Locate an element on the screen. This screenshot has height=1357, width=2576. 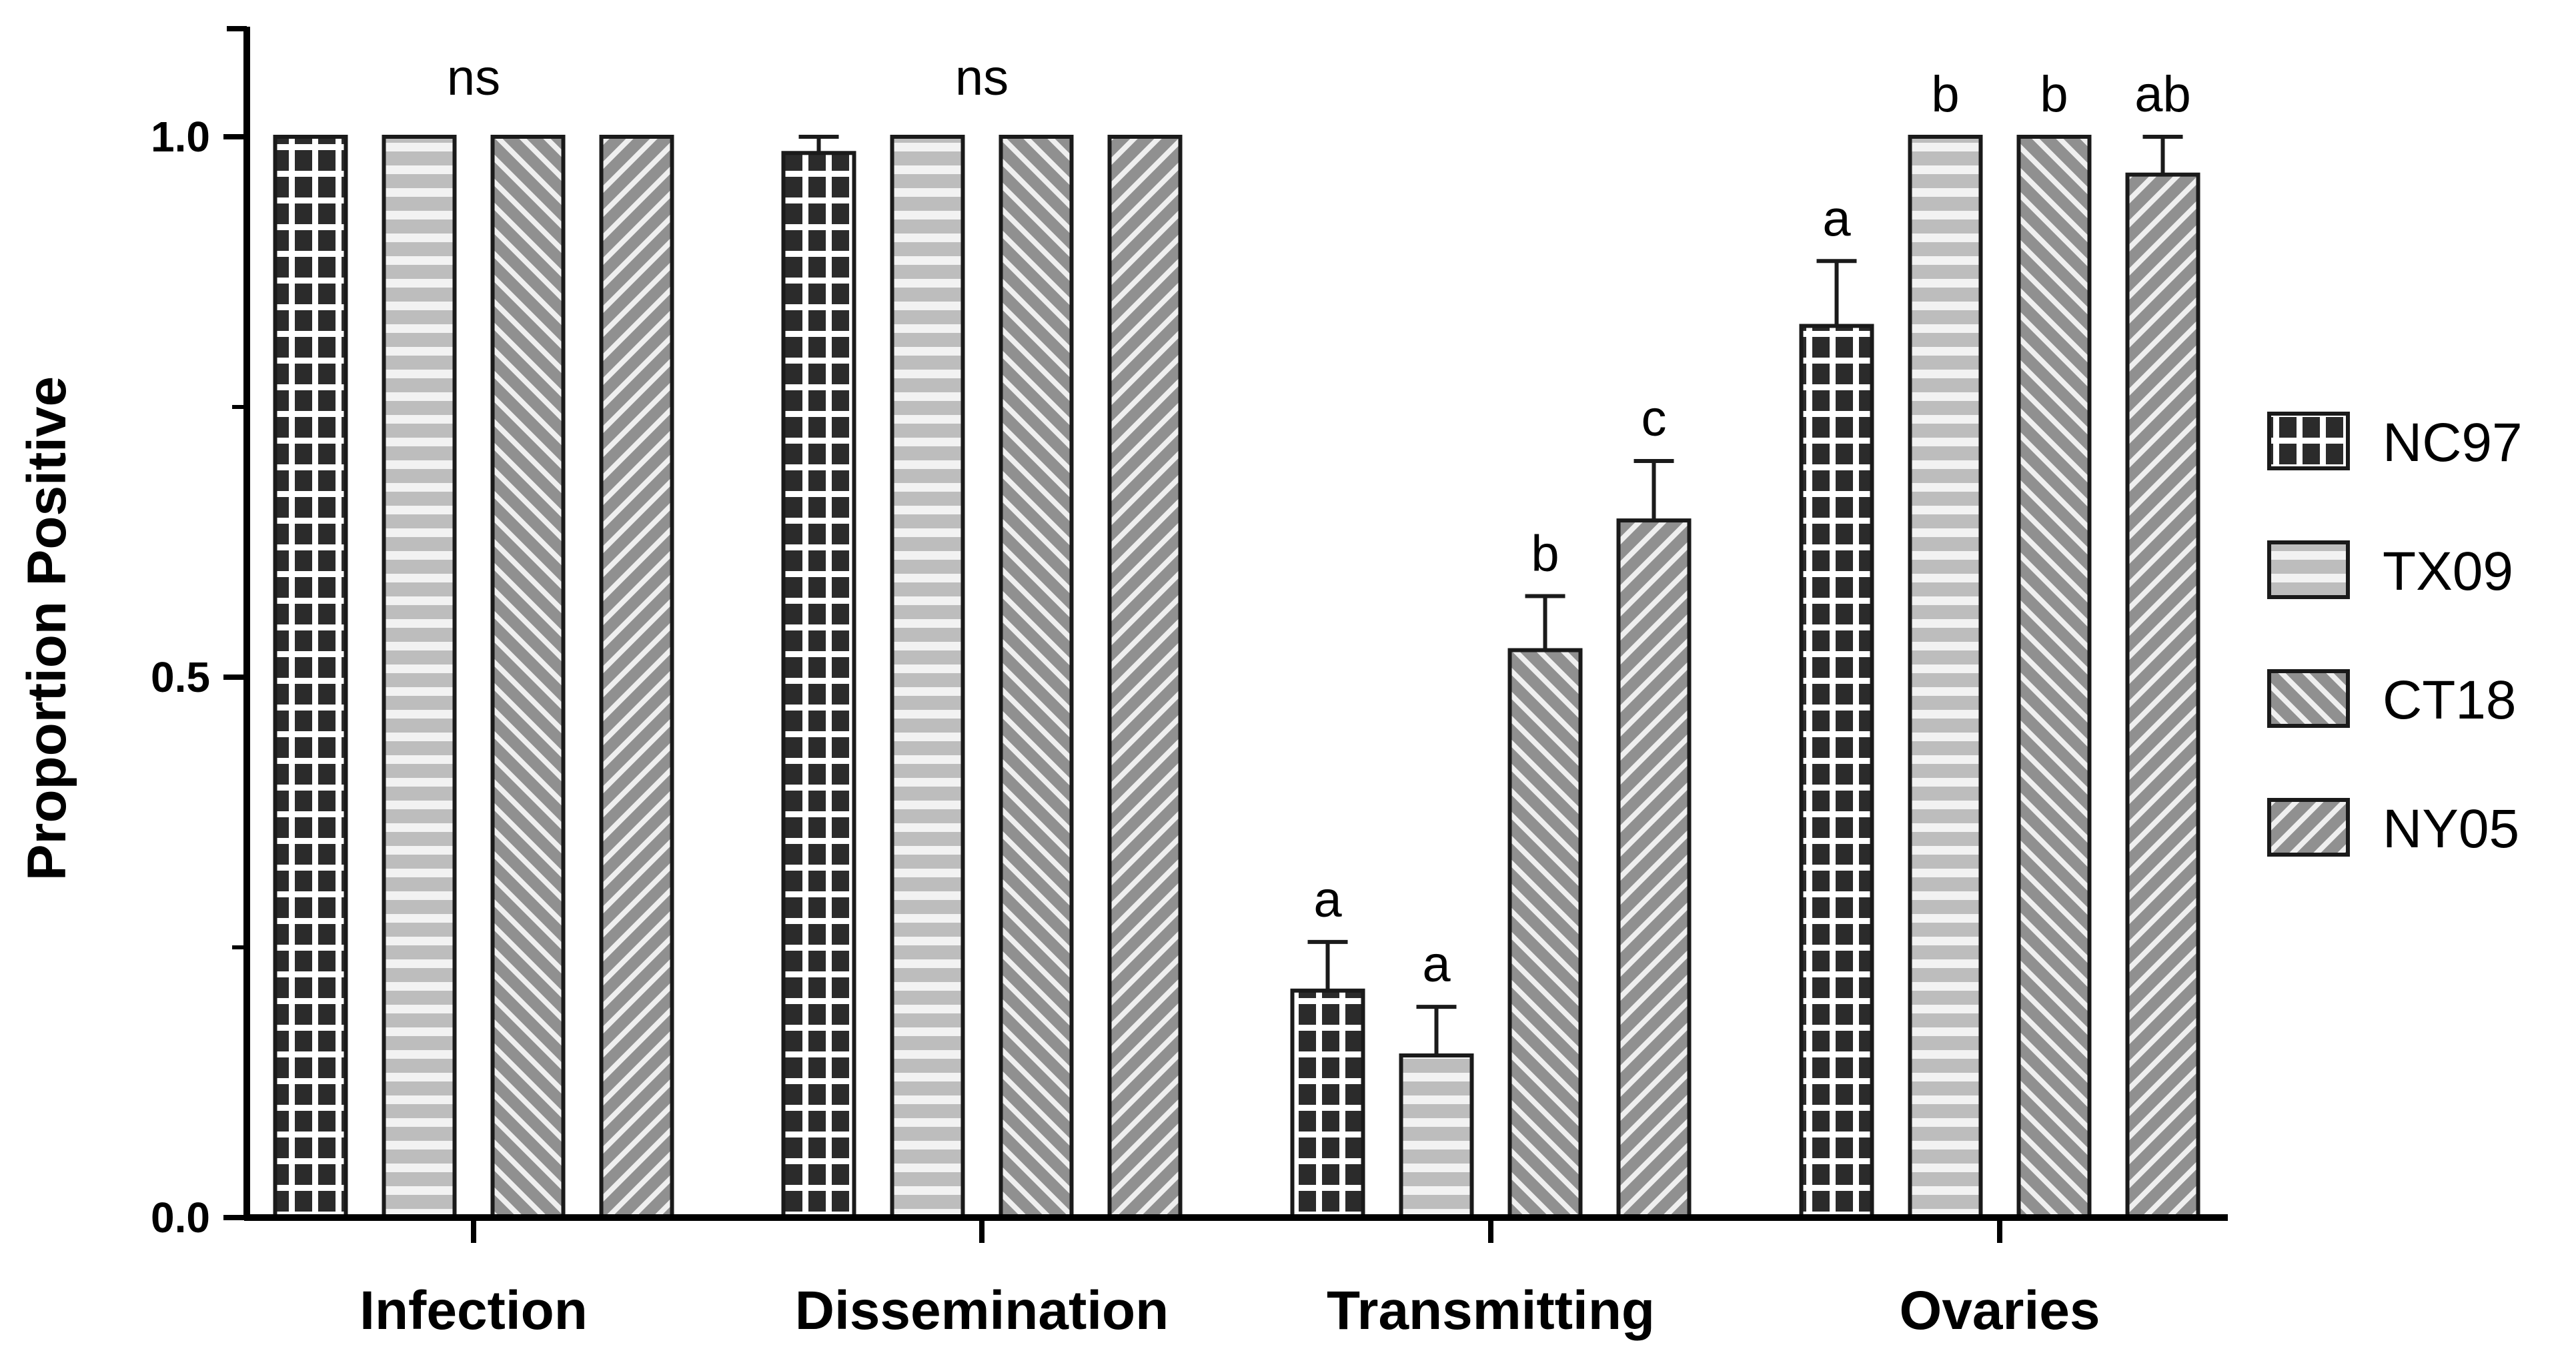
legend-swatch-tx09 is located at coordinates (2308, 569).